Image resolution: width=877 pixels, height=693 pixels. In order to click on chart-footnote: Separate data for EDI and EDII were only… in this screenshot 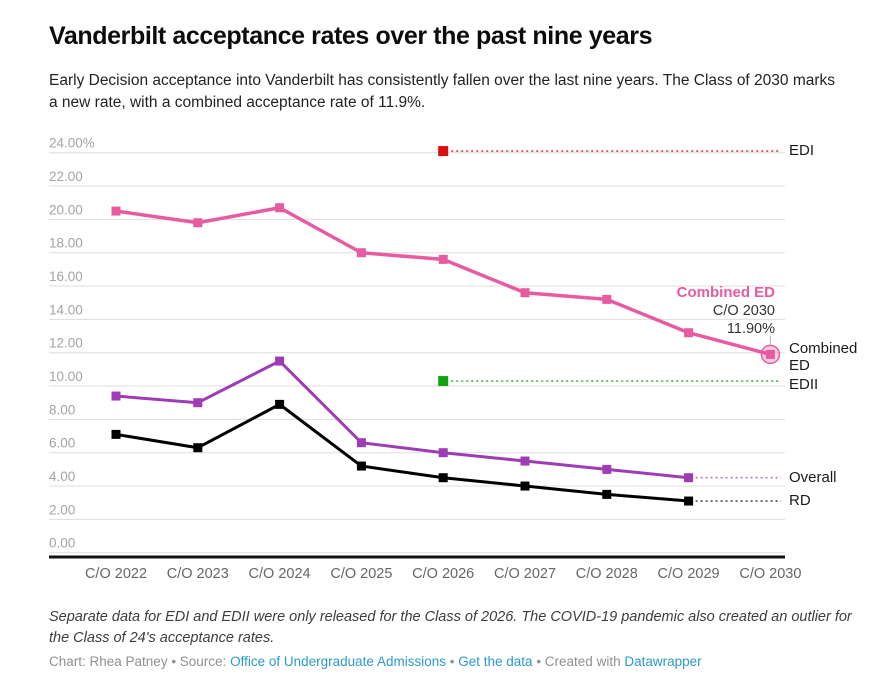, I will do `click(450, 627)`.